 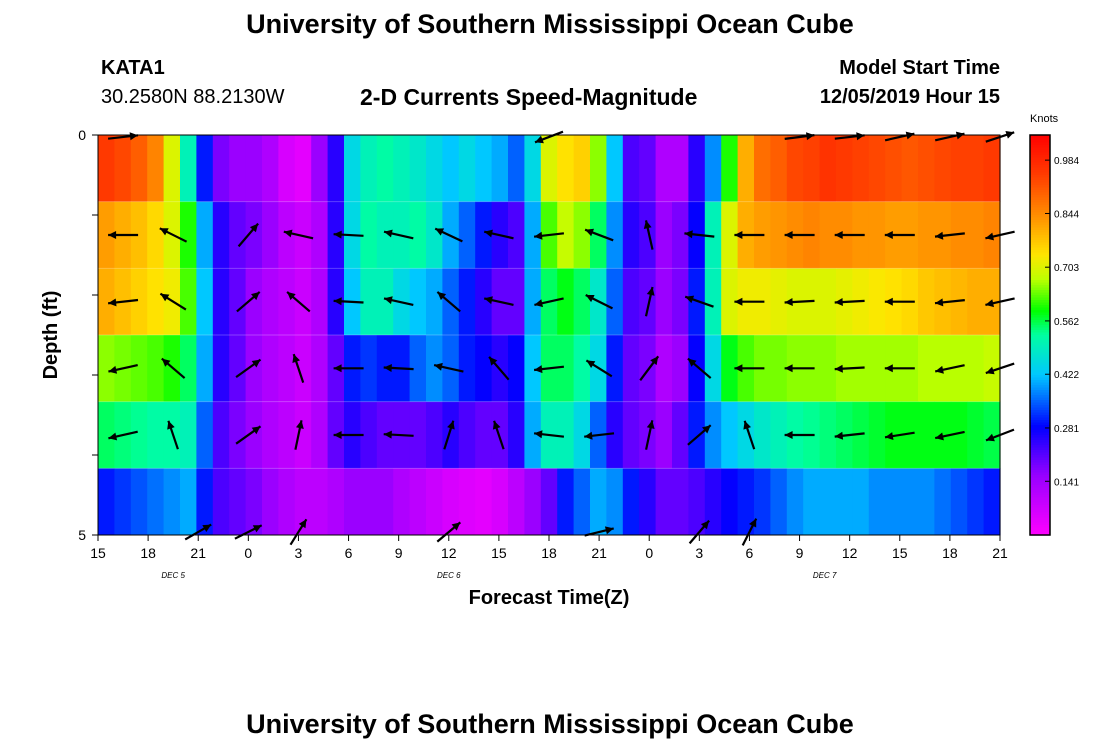 I want to click on x-tick-label: 0, so click(x=649, y=553).